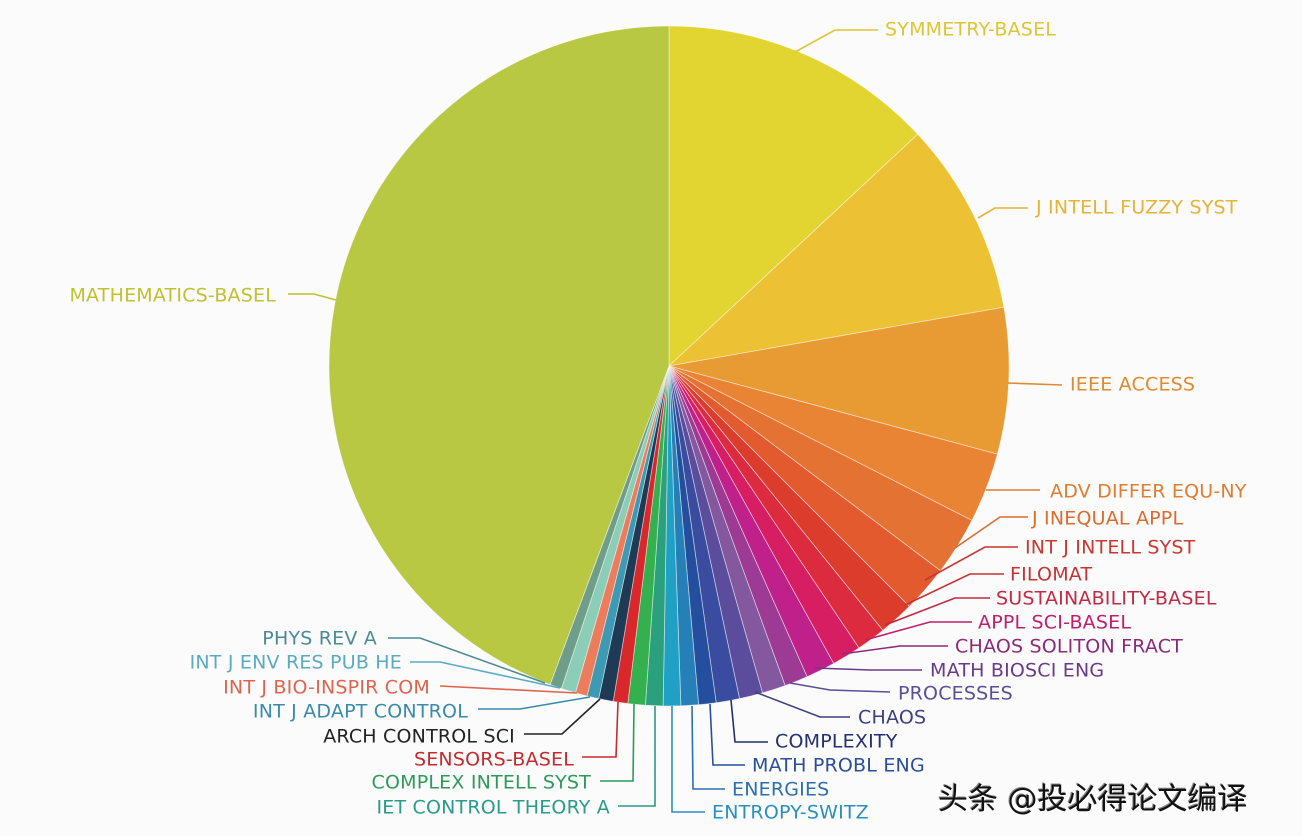  What do you see at coordinates (1106, 599) in the screenshot?
I see `slice-label: SUSTAINABILITY-BASEL` at bounding box center [1106, 599].